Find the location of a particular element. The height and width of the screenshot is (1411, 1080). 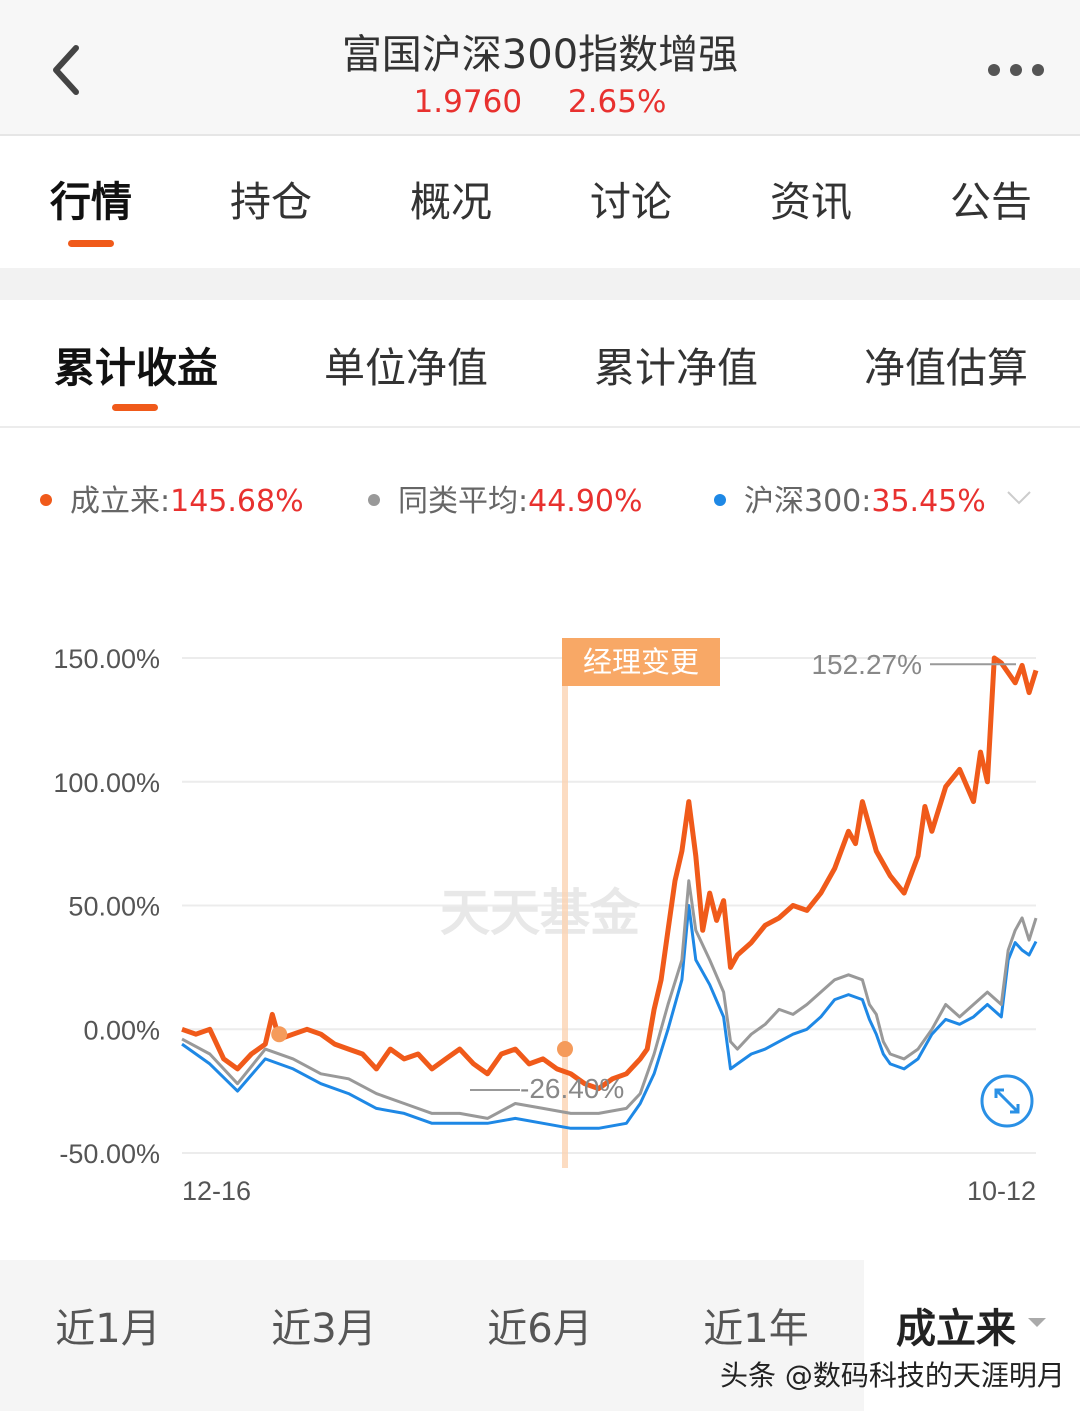

x-tick-label: 10-12 is located at coordinates (1001, 1191).